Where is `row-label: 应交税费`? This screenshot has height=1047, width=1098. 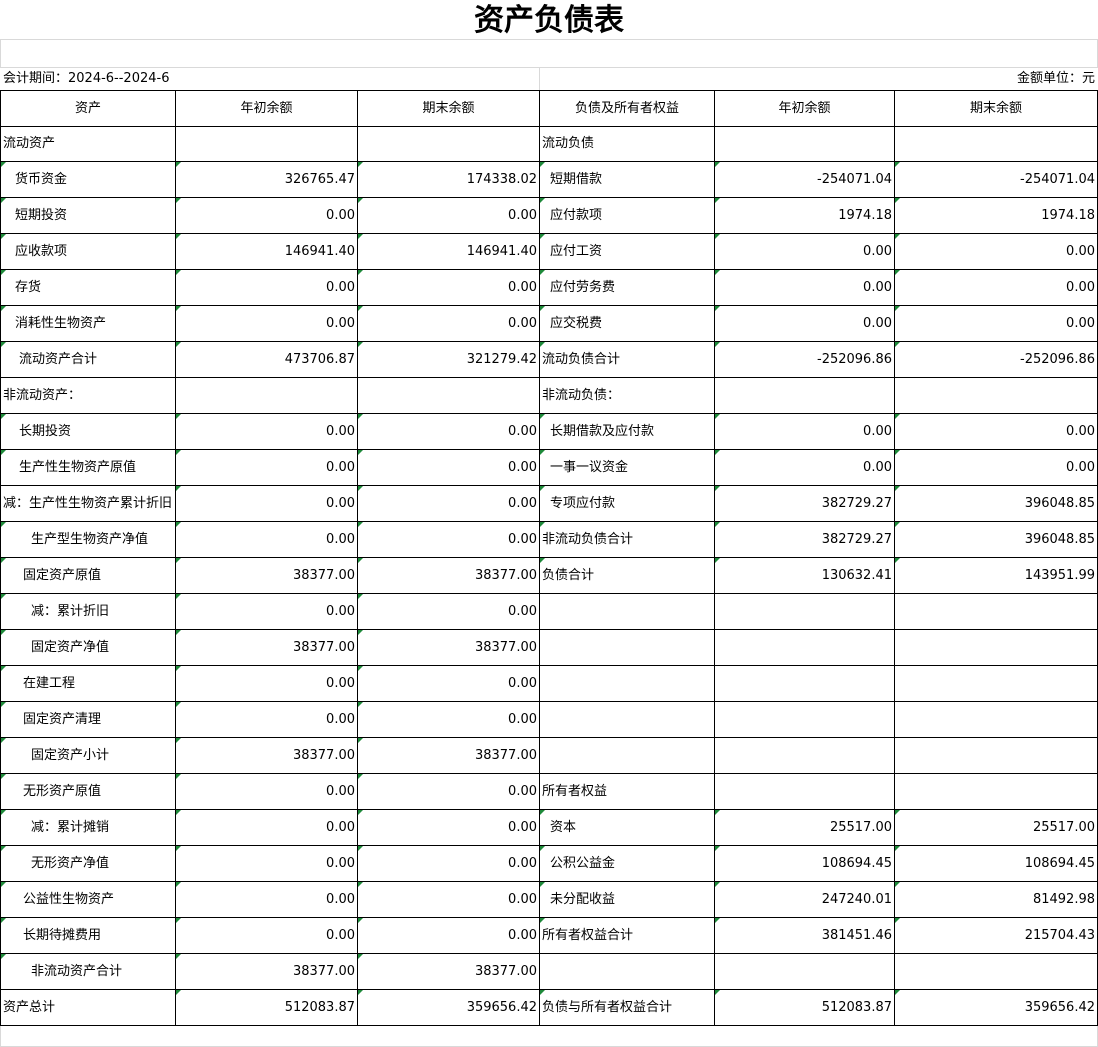 row-label: 应交税费 is located at coordinates (627, 324).